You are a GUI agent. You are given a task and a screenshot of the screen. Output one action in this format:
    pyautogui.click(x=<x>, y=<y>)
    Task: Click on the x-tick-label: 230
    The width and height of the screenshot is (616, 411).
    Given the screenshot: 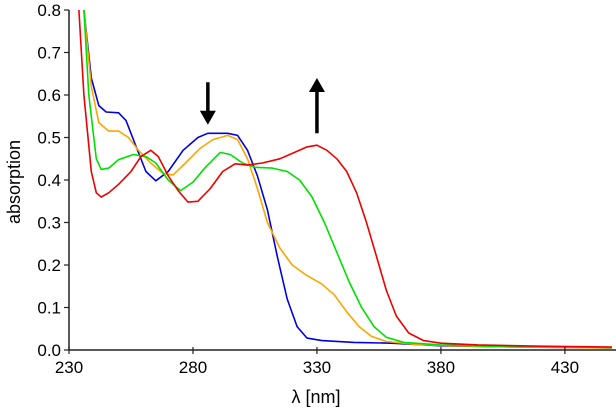 What is the action you would take?
    pyautogui.click(x=69, y=367)
    